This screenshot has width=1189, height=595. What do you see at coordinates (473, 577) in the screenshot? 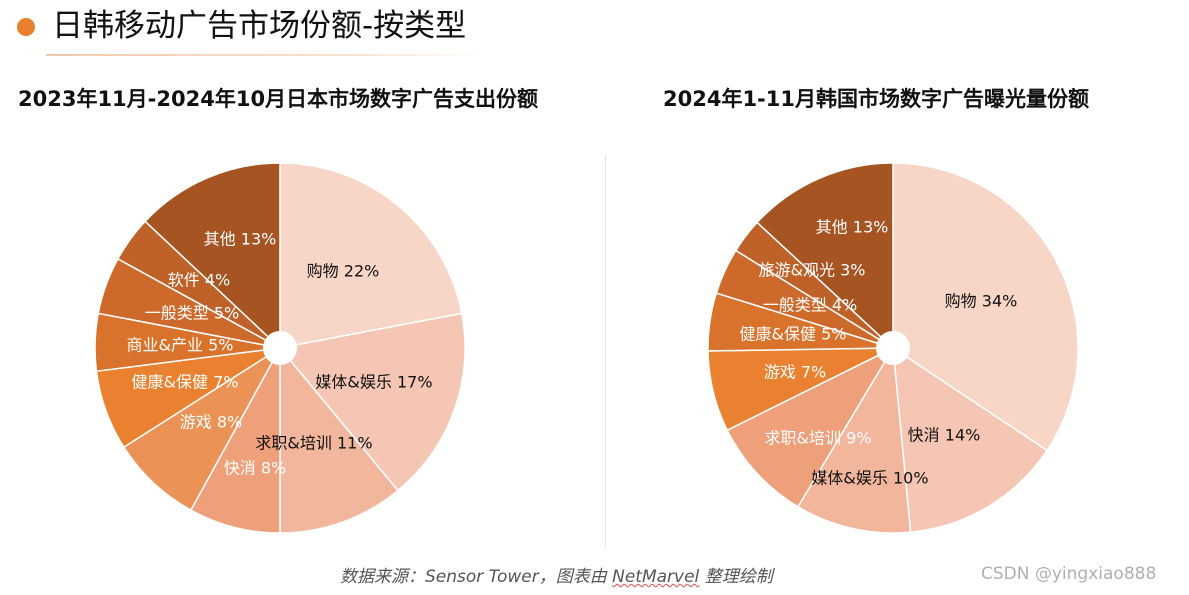
I see `source-prefix: 数据来源：Sensor Tower，图表由` at bounding box center [473, 577].